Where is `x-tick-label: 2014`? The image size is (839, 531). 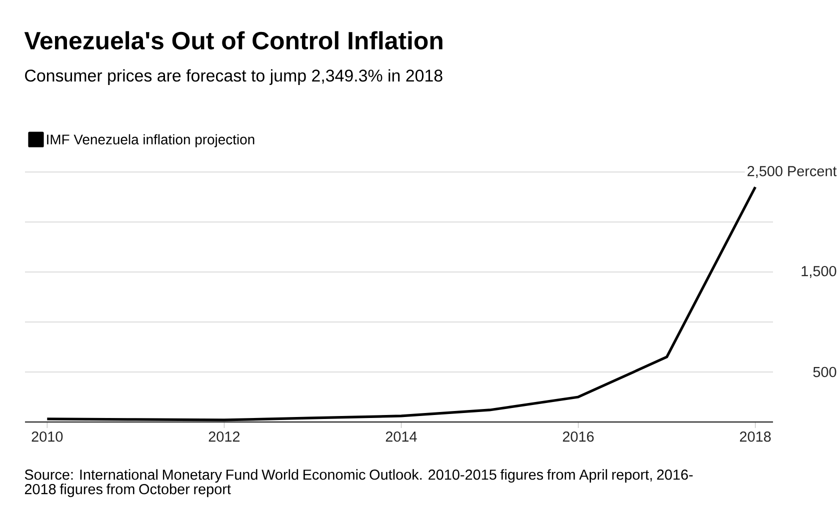 x-tick-label: 2014 is located at coordinates (401, 437).